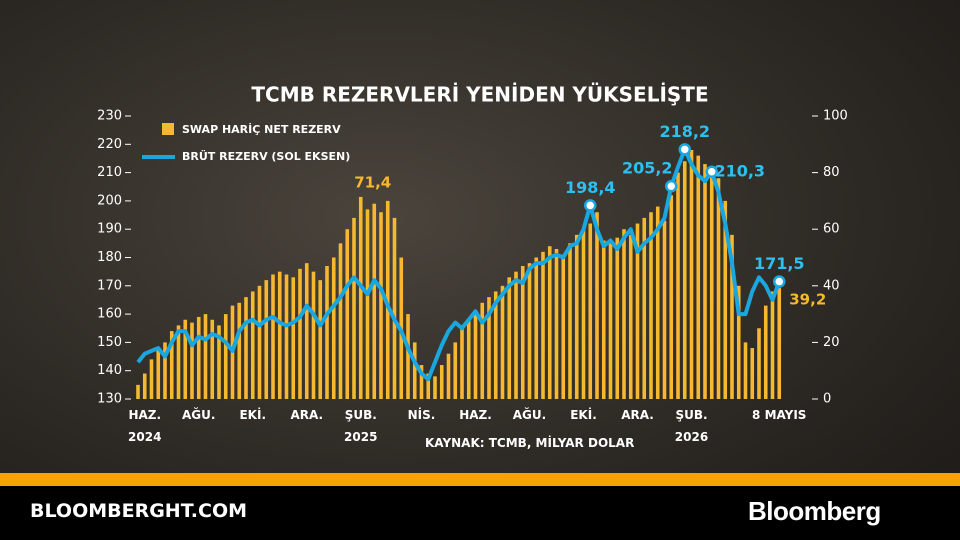  I want to click on y2-tick-label: 100, so click(835, 116).